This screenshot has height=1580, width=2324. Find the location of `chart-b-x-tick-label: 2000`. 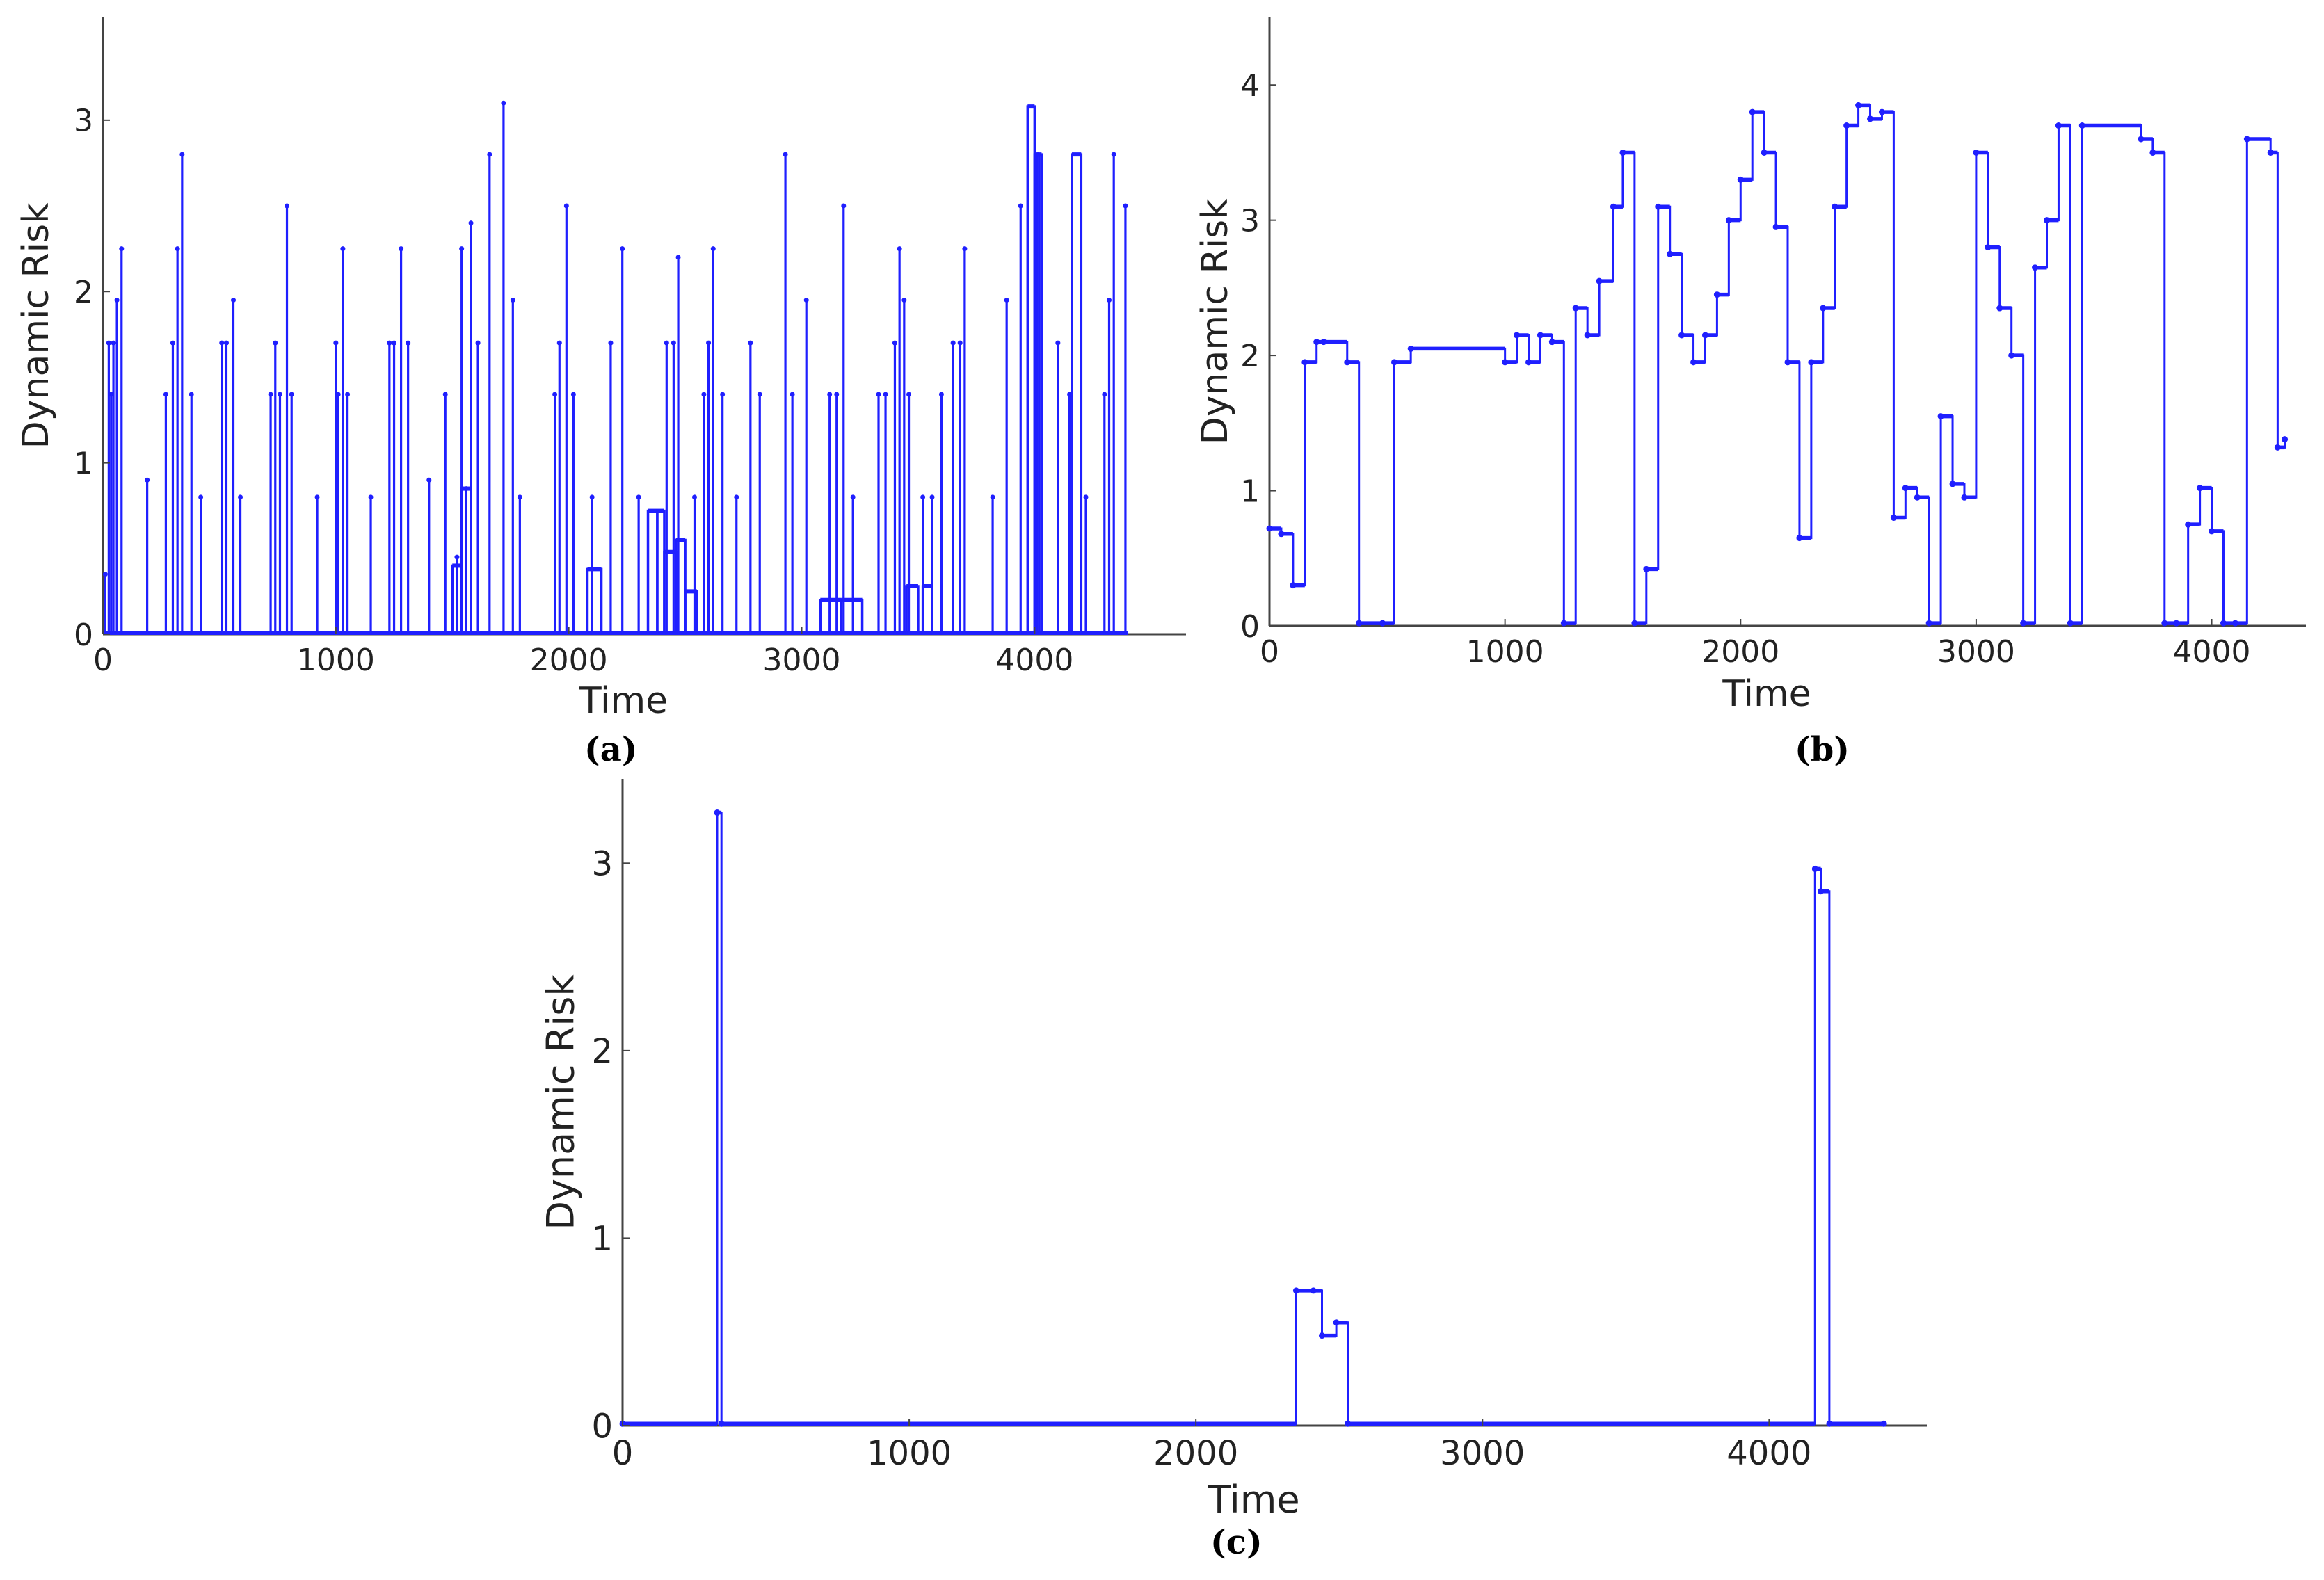

chart-b-x-tick-label: 2000 is located at coordinates (1740, 652).